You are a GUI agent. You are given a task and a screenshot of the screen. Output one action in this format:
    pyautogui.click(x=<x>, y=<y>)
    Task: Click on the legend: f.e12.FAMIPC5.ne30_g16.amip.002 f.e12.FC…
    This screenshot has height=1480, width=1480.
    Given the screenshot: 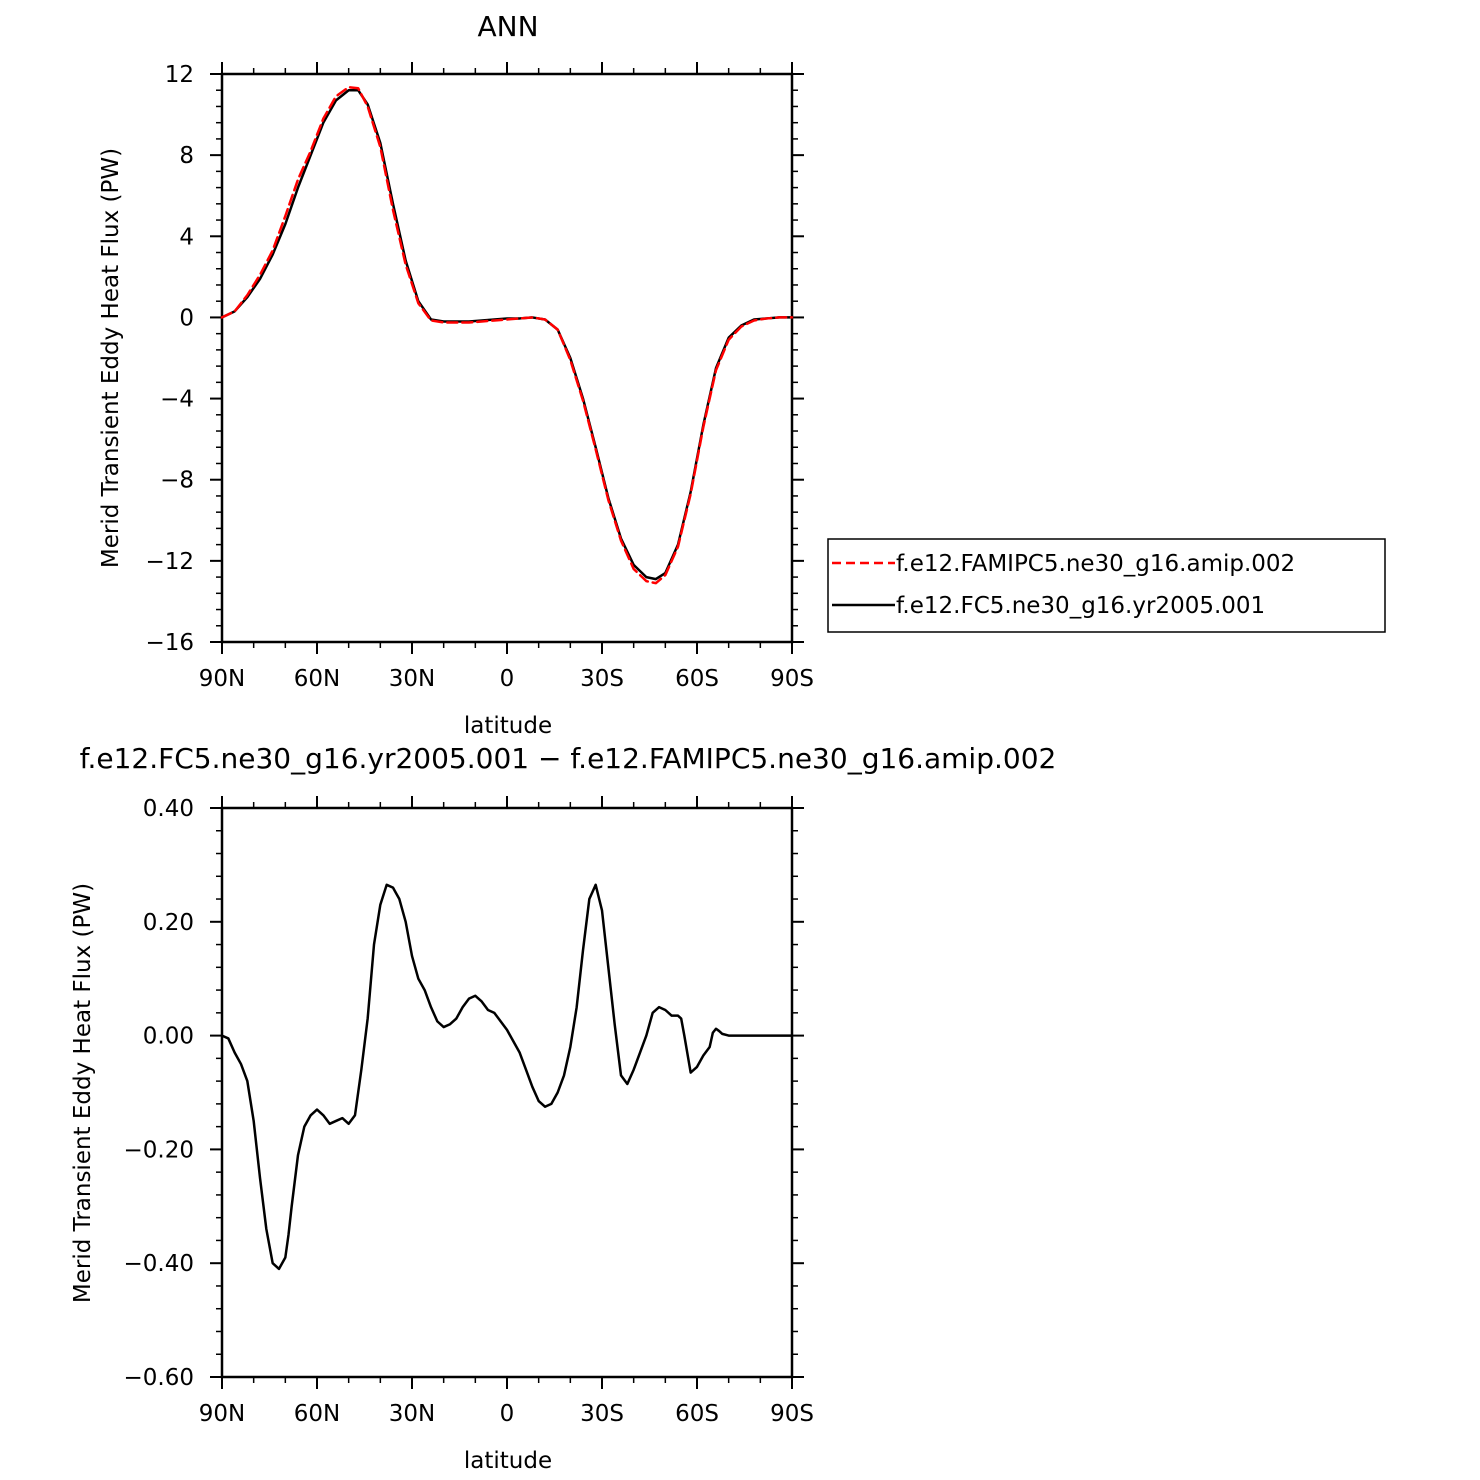 What is the action you would take?
    pyautogui.click(x=1106, y=585)
    